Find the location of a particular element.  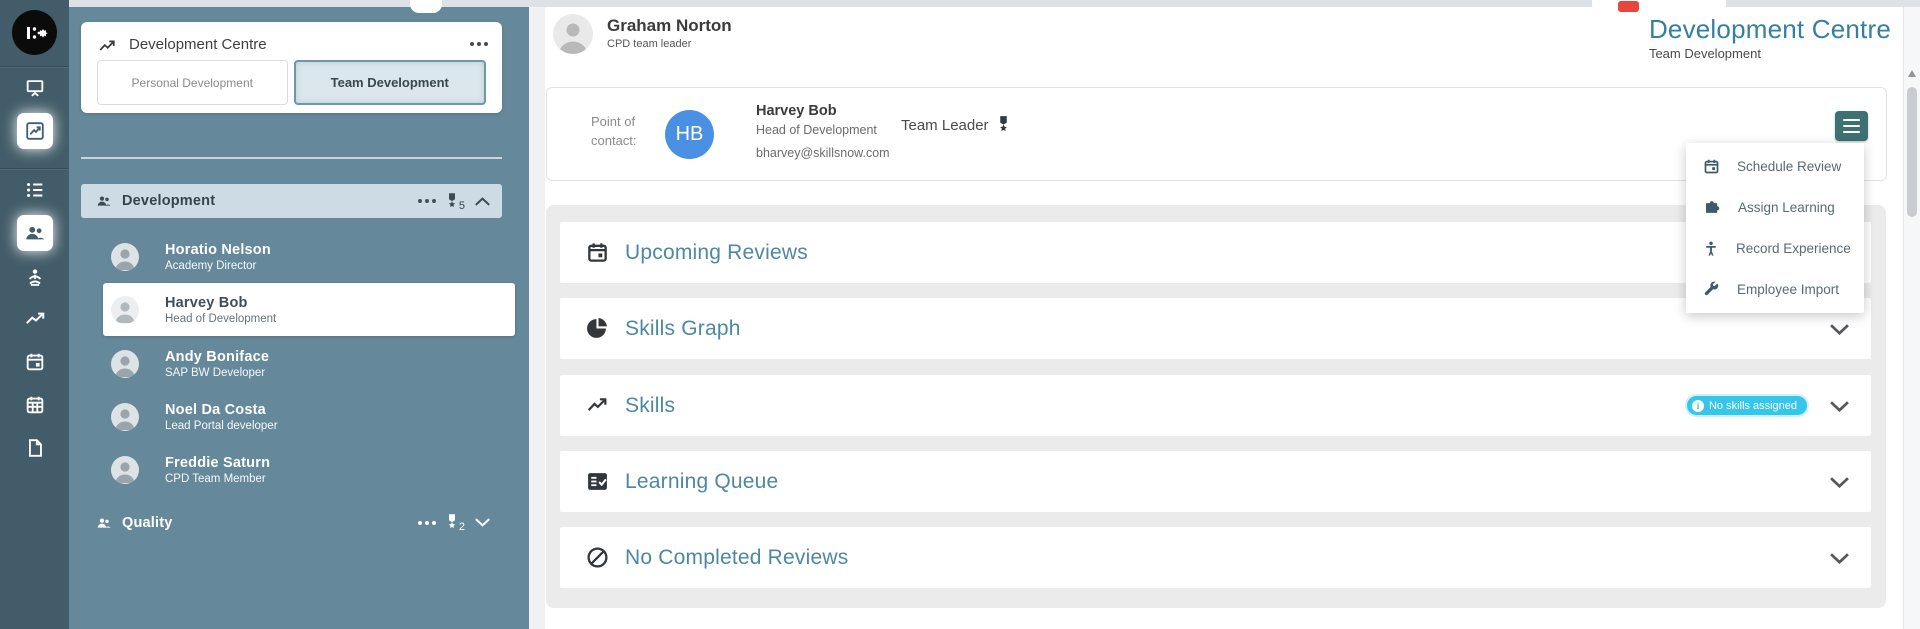

medal-count: 5 is located at coordinates (461, 205).